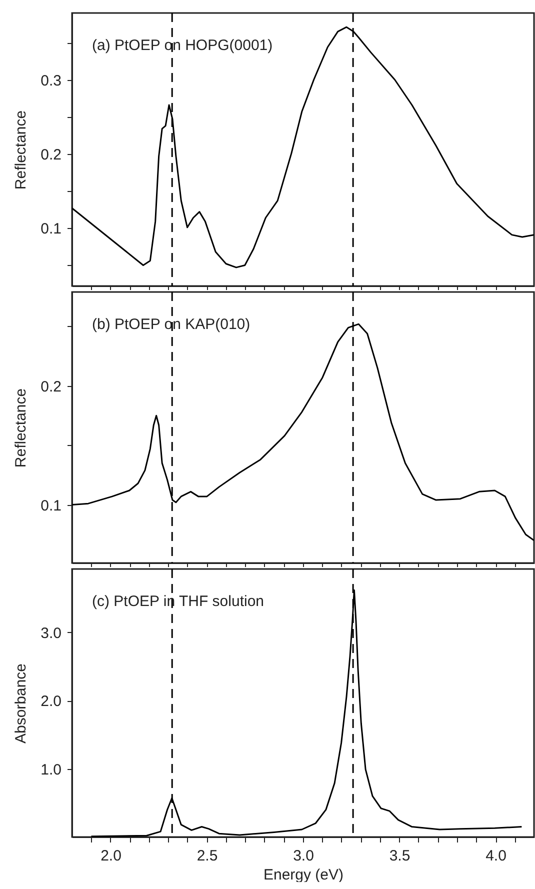  I want to click on y-tick-label: 3.0, so click(51, 633).